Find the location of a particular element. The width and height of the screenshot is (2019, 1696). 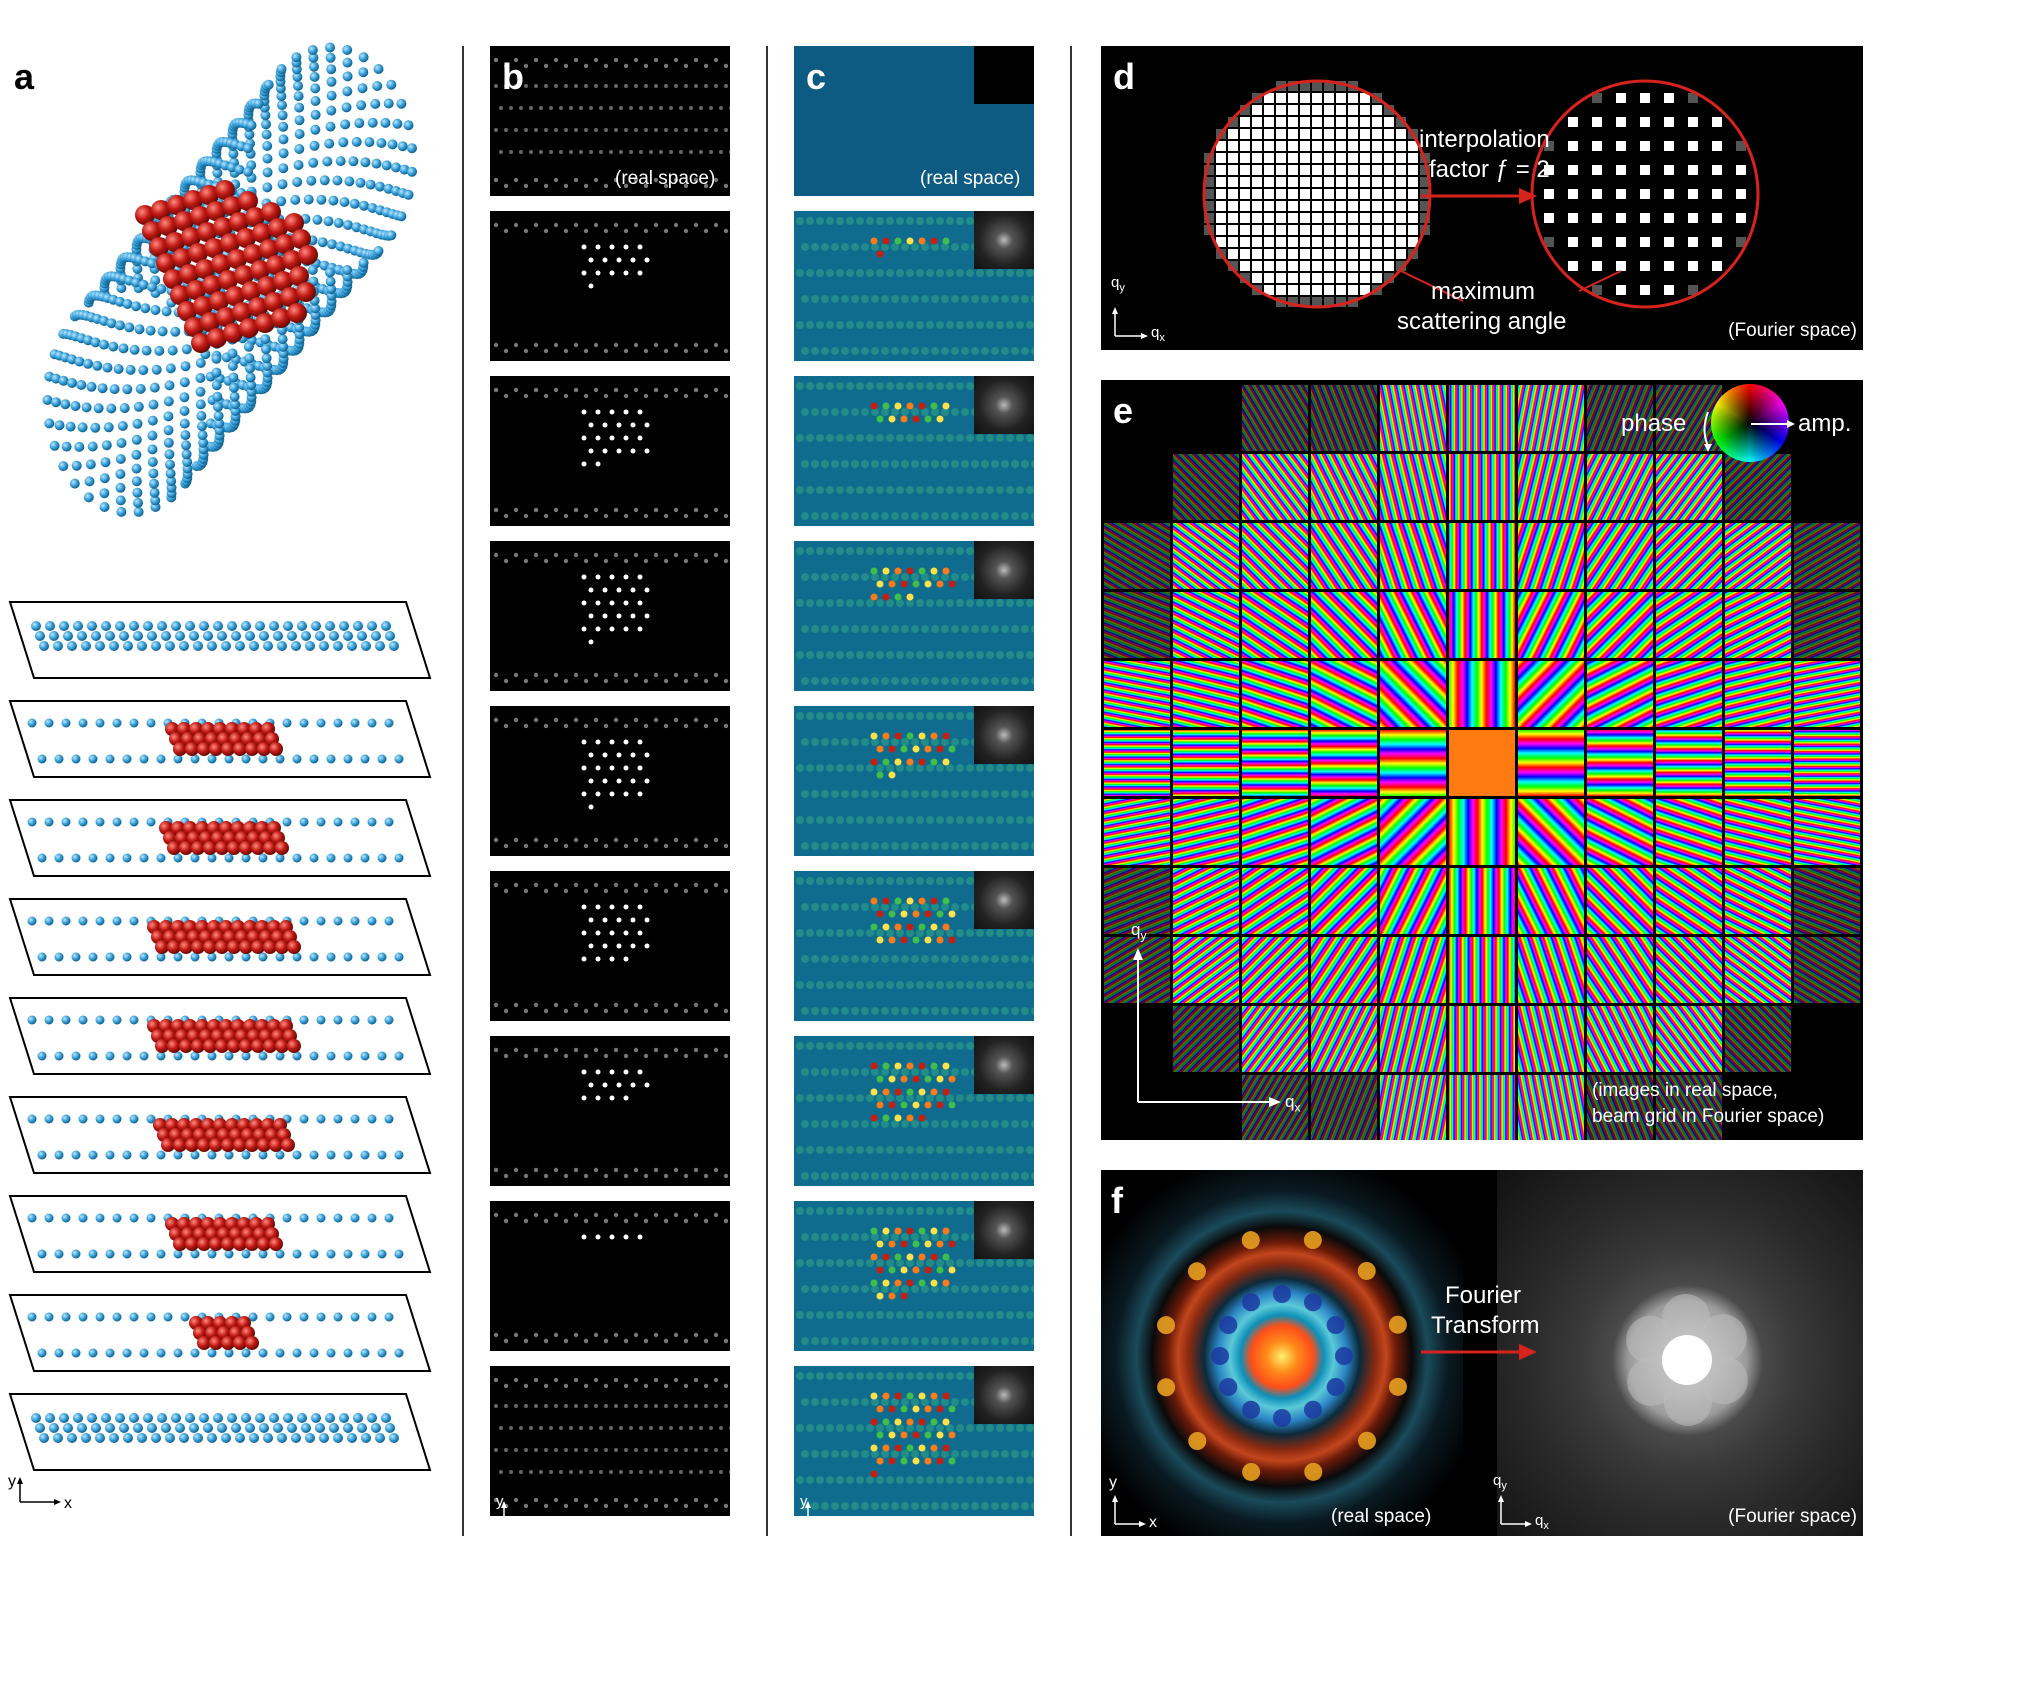

axis-f-qx: qx is located at coordinates (1542, 1522).